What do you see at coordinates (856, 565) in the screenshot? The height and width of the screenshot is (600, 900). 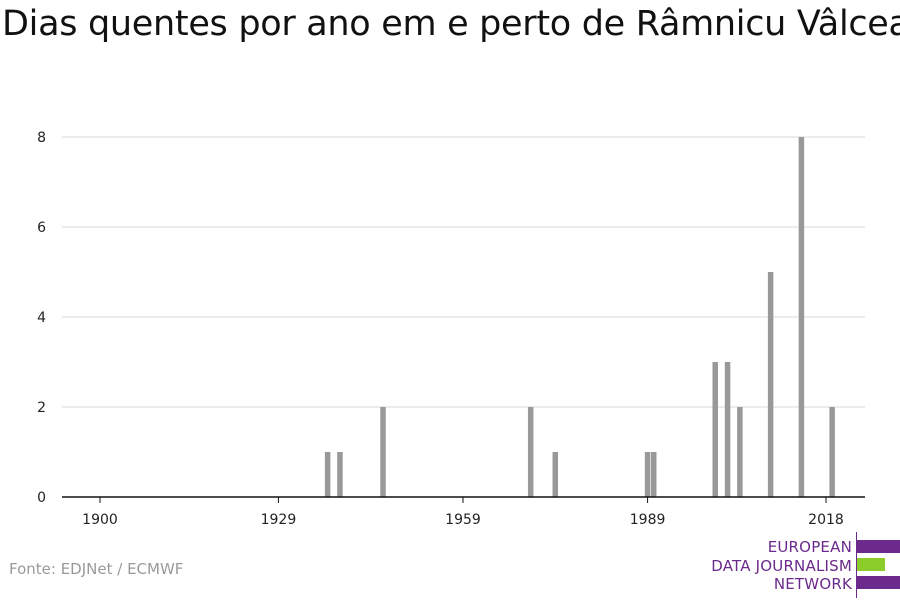 I see `logo-divider` at bounding box center [856, 565].